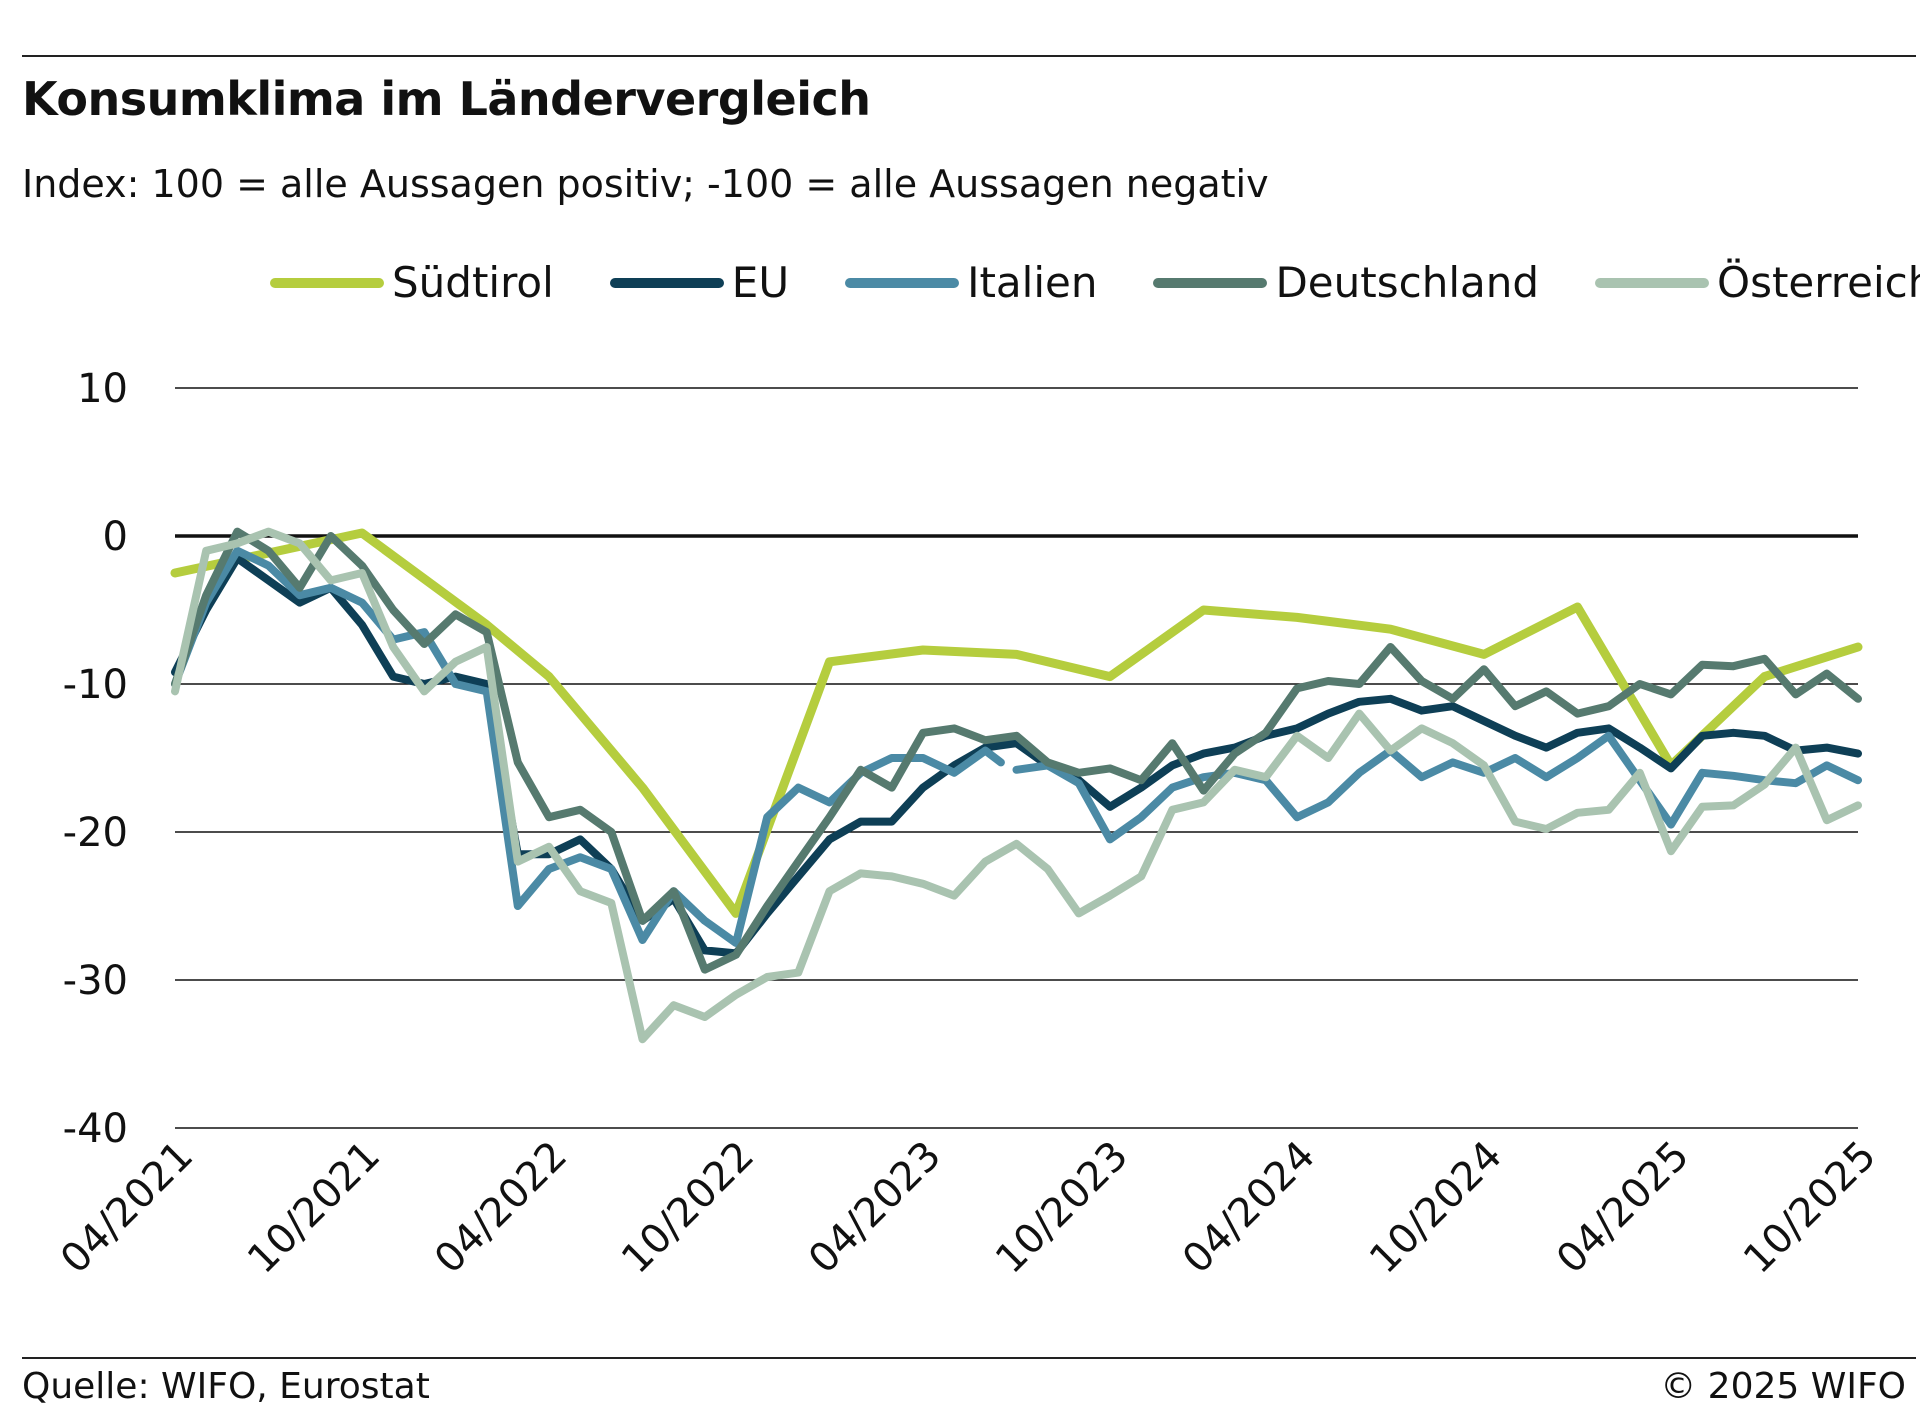 This screenshot has width=1920, height=1416. What do you see at coordinates (115, 537) in the screenshot?
I see `y-tick-label: 0` at bounding box center [115, 537].